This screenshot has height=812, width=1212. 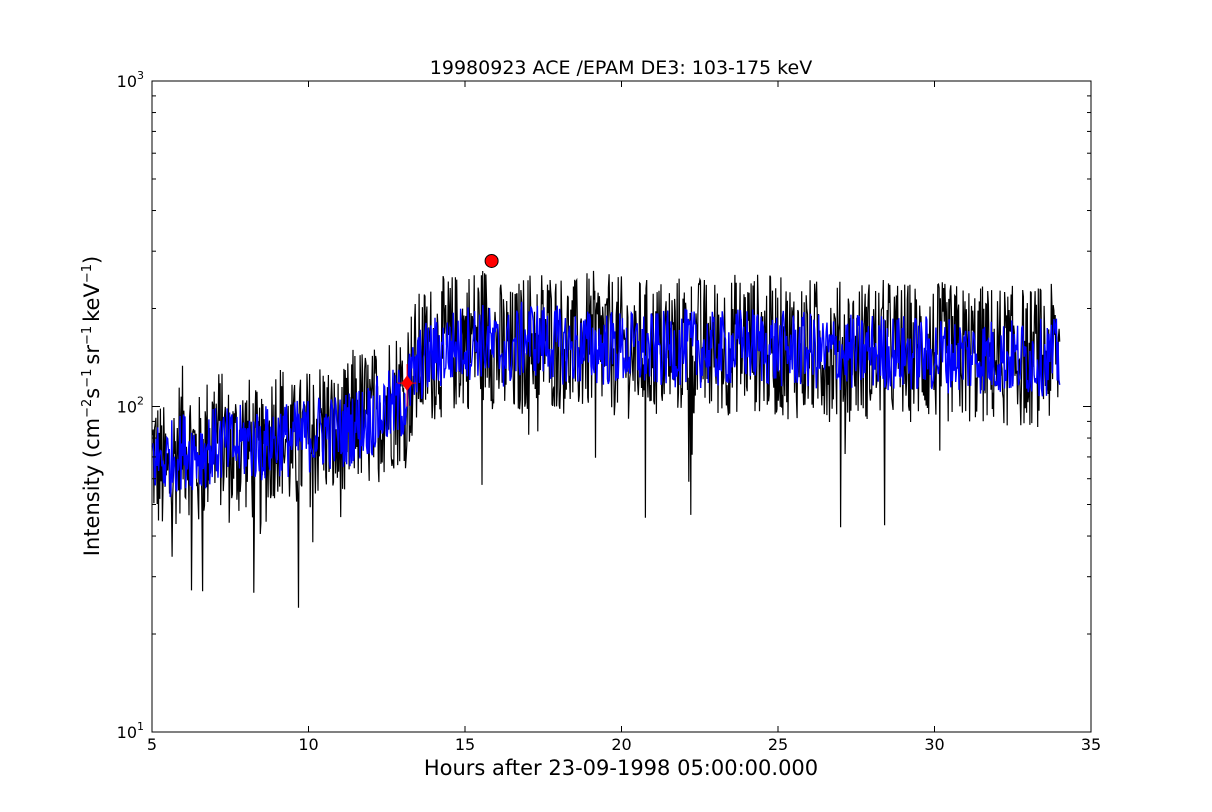 What do you see at coordinates (130, 406) in the screenshot?
I see `y-tick-label: 10²` at bounding box center [130, 406].